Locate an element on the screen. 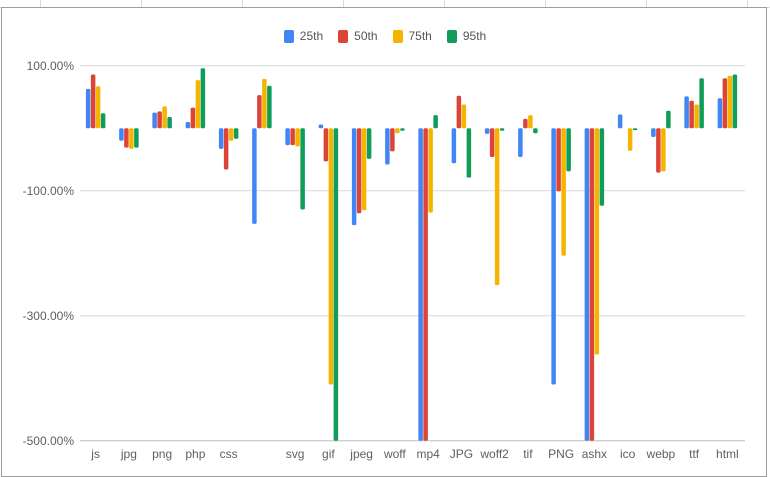 This screenshot has height=477, width=770. bar-75th-JPG is located at coordinates (464, 116).